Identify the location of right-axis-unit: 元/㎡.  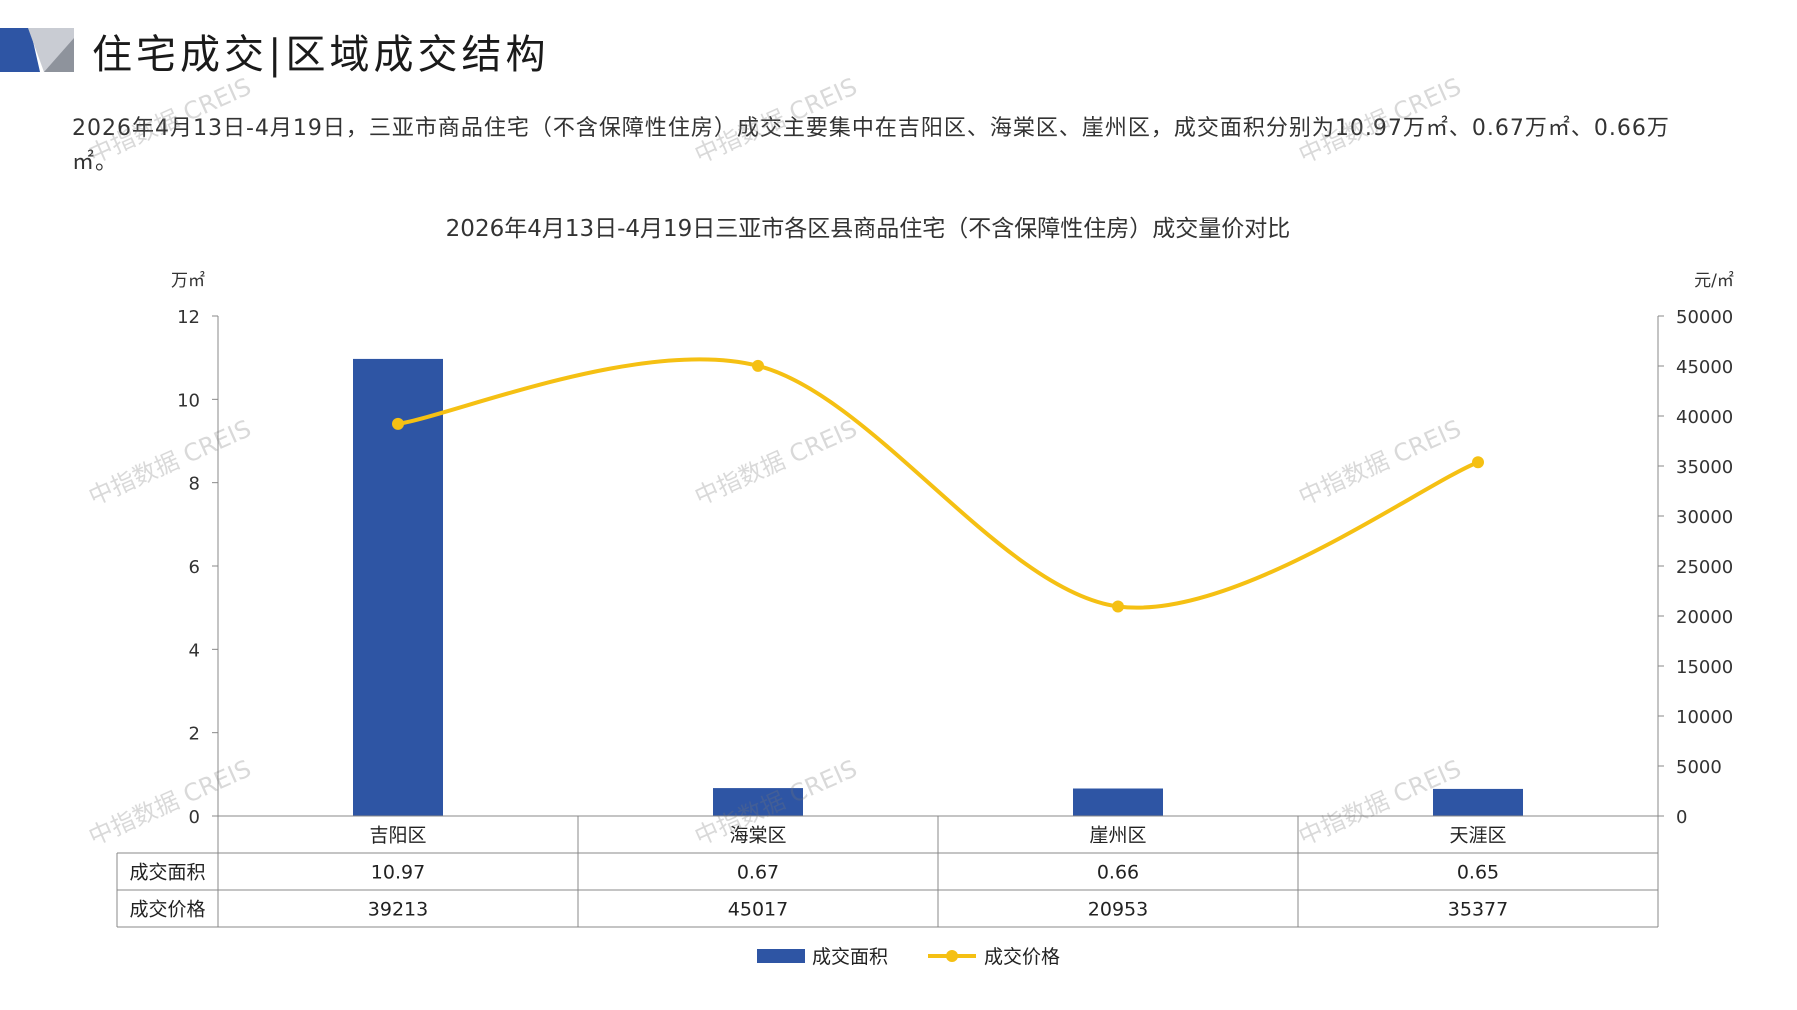
(1714, 281).